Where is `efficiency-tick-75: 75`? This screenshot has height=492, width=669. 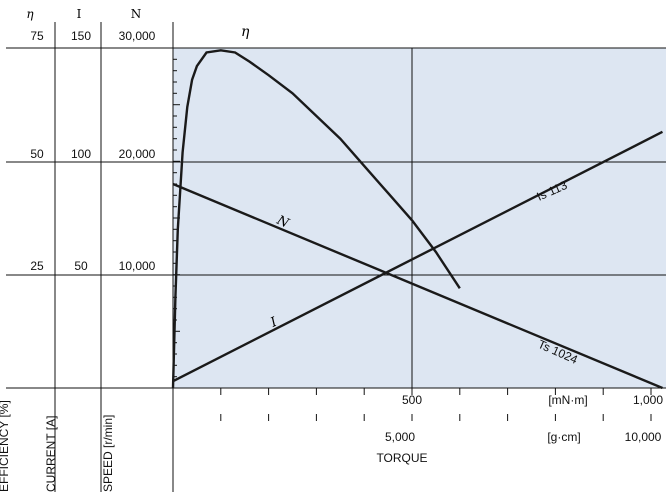
efficiency-tick-75: 75 is located at coordinates (37, 36).